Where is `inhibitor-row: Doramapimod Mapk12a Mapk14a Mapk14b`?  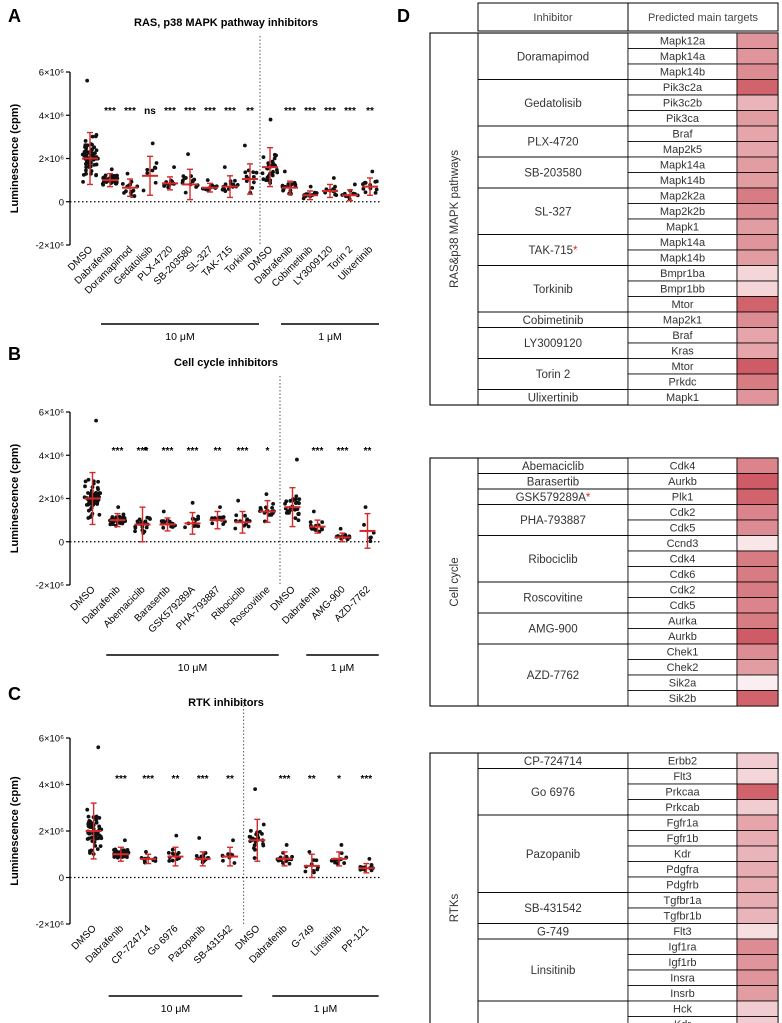 inhibitor-row: Doramapimod Mapk12a Mapk14a Mapk14b is located at coordinates (628, 56).